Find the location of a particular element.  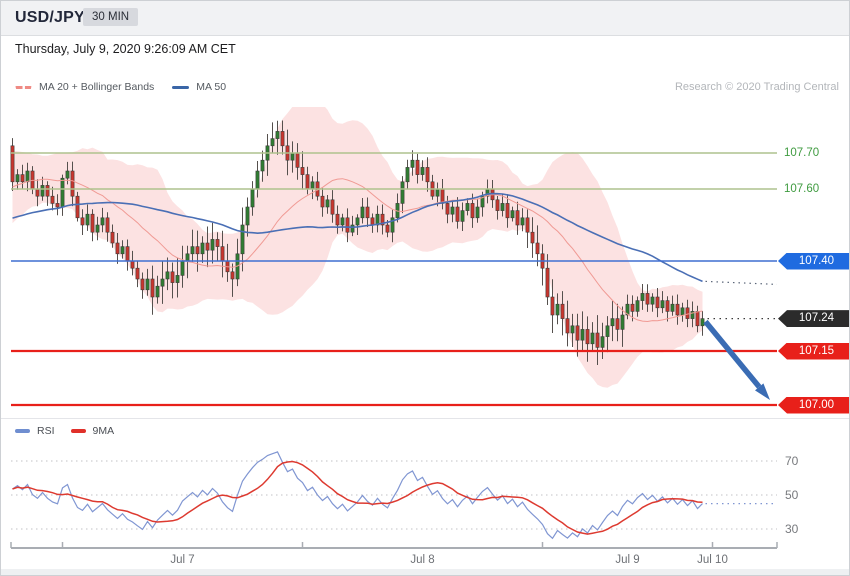

research-credit: Research © 2020 Trading Central is located at coordinates (756, 87).